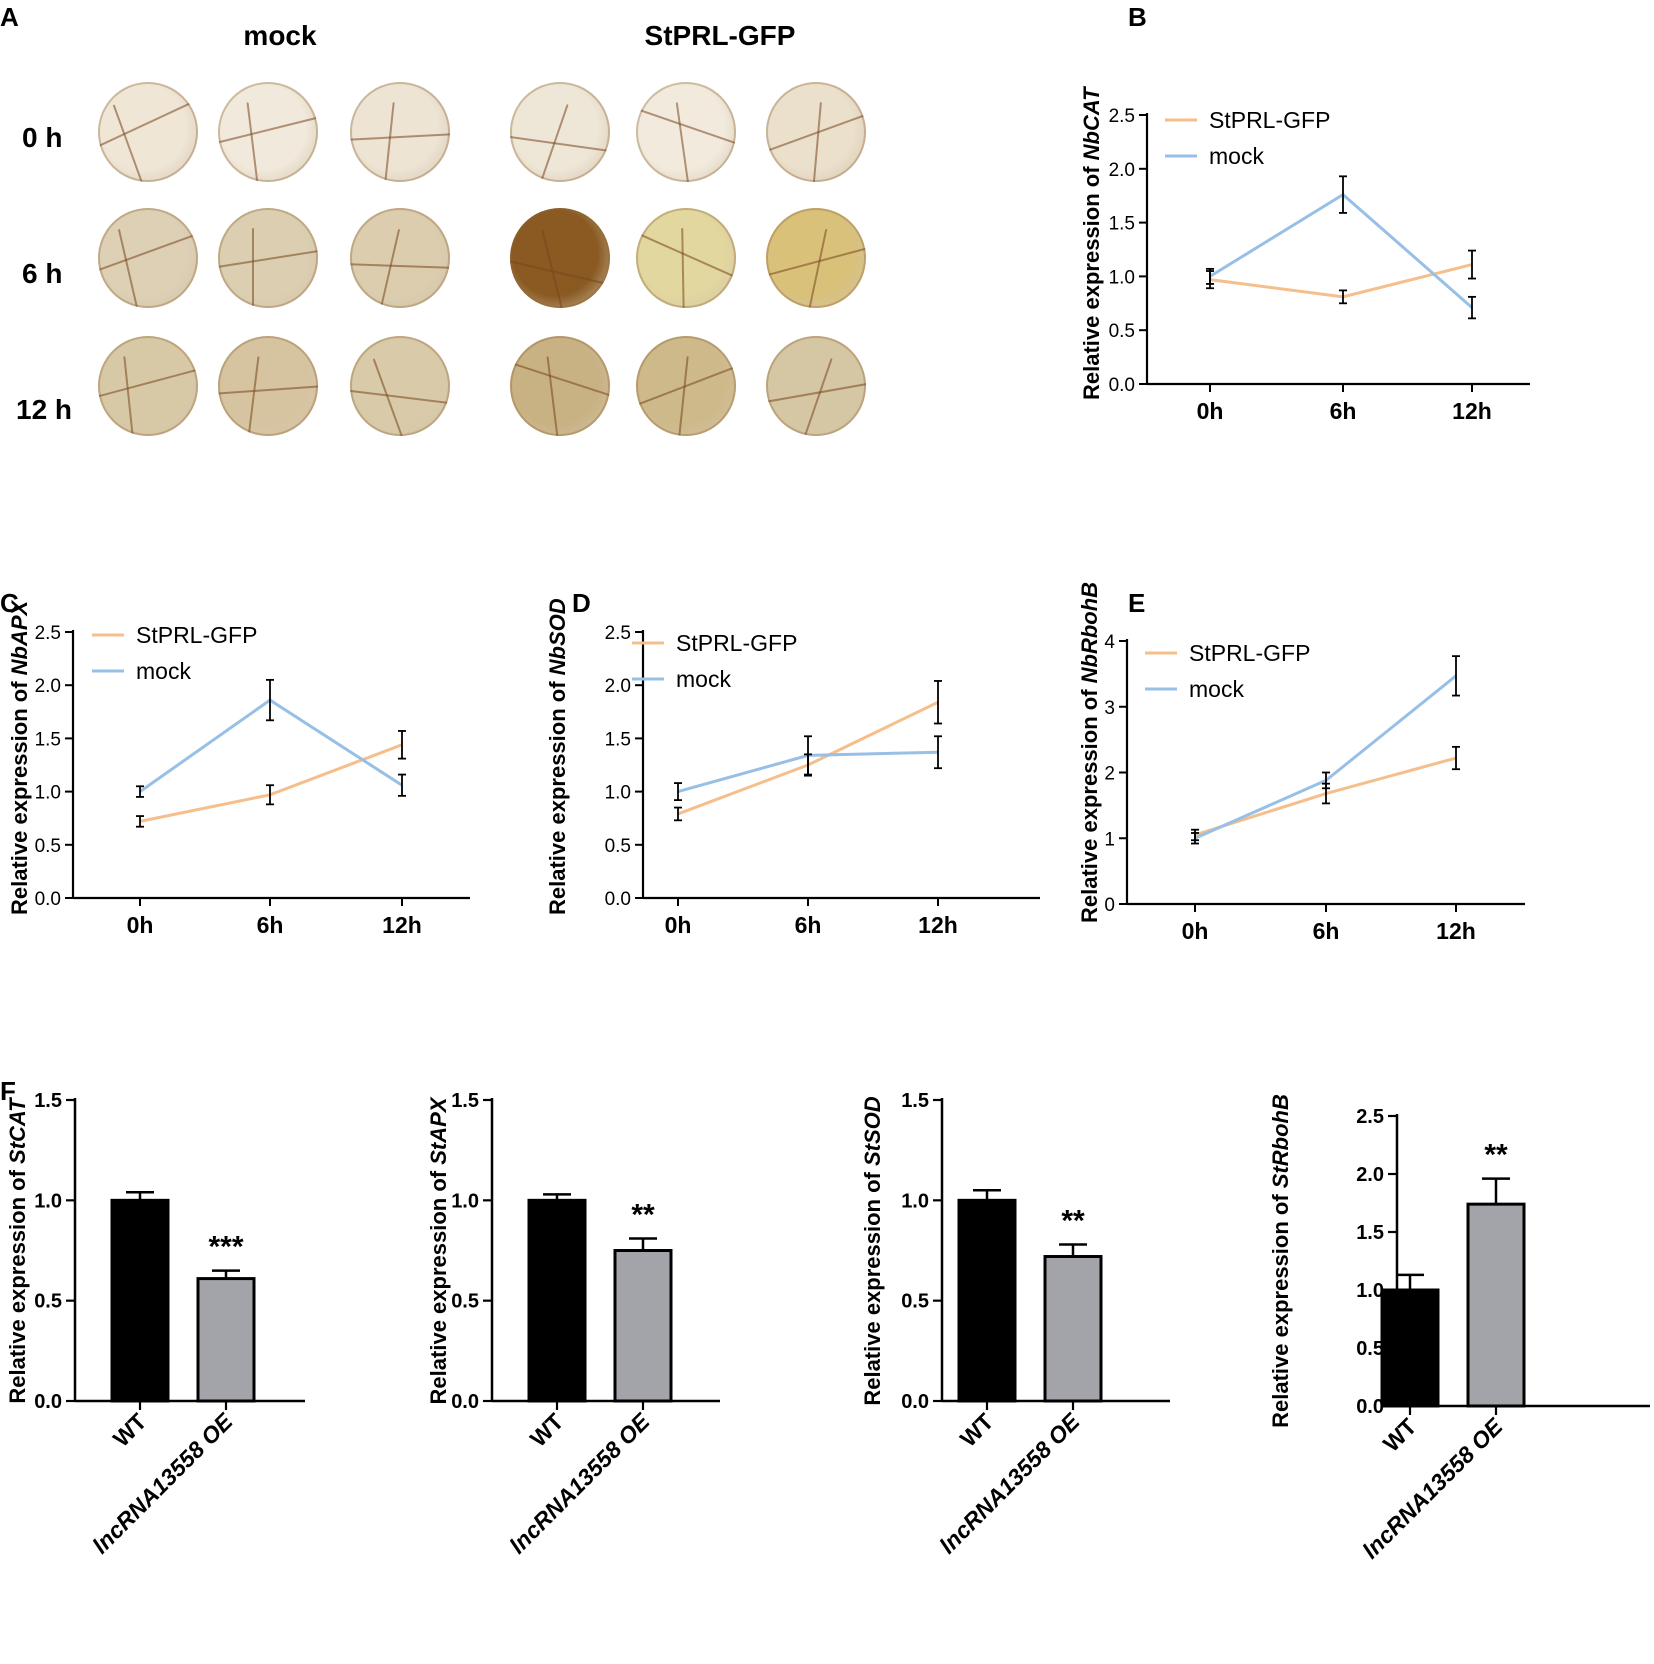  I want to click on panel-letter-b: B, so click(1137, 17).